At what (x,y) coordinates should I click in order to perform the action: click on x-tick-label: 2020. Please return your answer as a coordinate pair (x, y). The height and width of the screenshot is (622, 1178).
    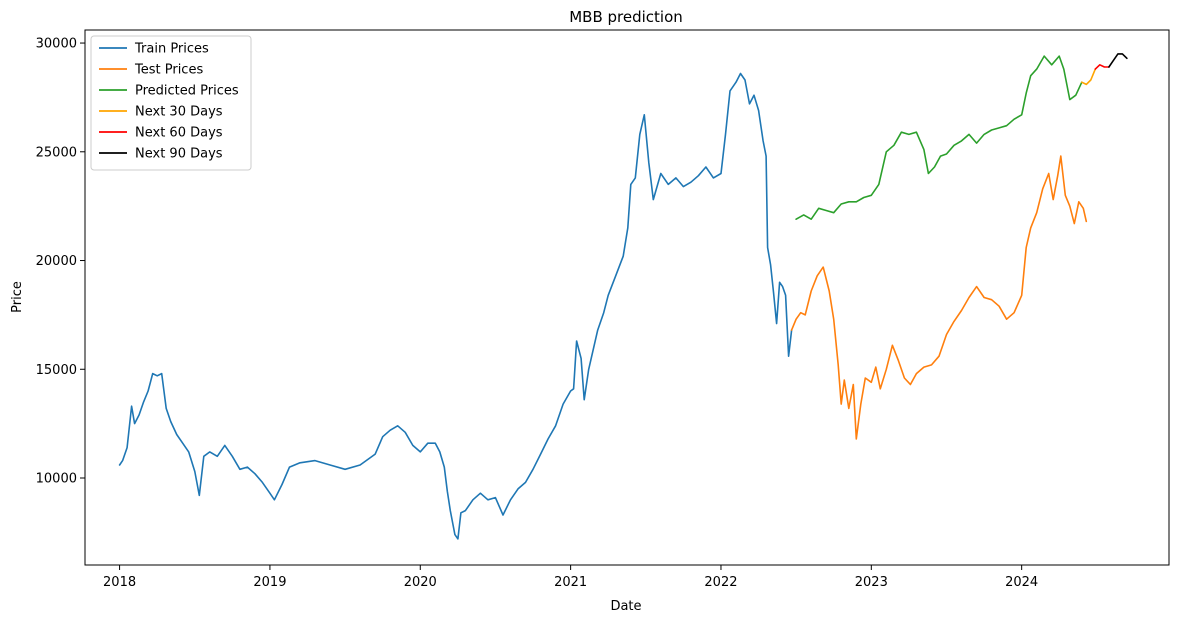
    Looking at the image, I should click on (420, 582).